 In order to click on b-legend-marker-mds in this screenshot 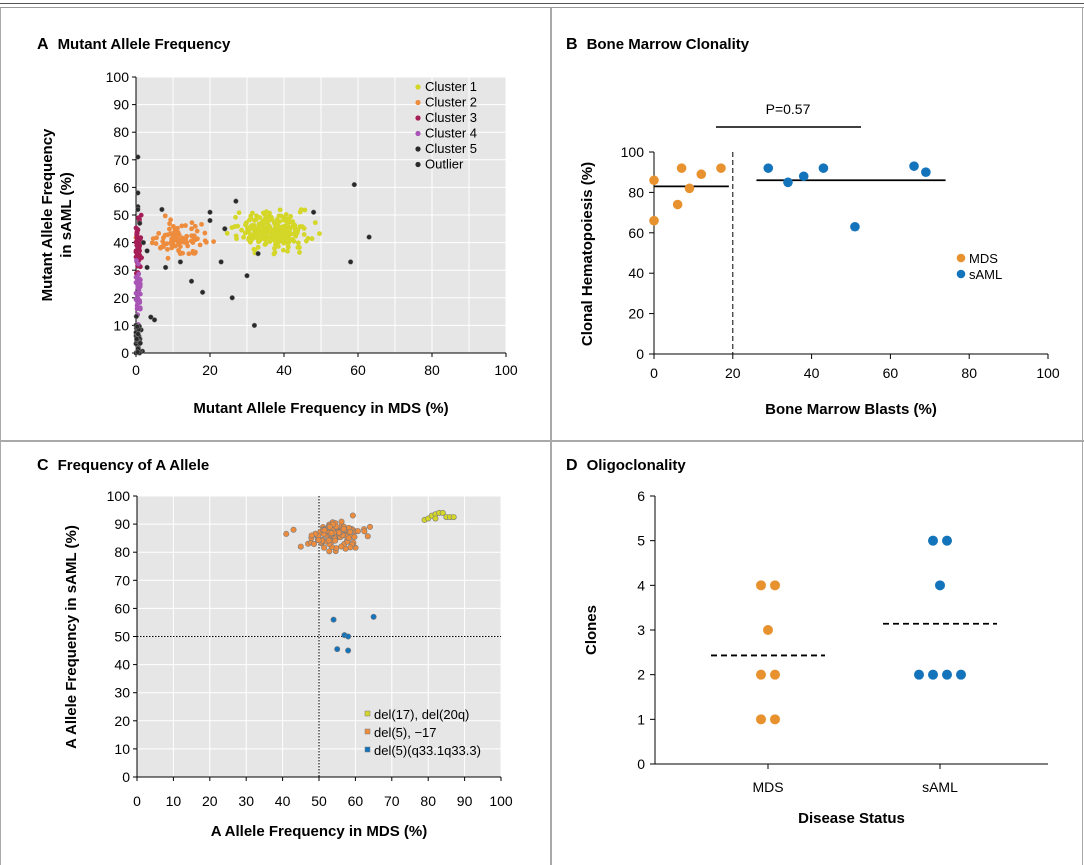, I will do `click(961, 258)`.